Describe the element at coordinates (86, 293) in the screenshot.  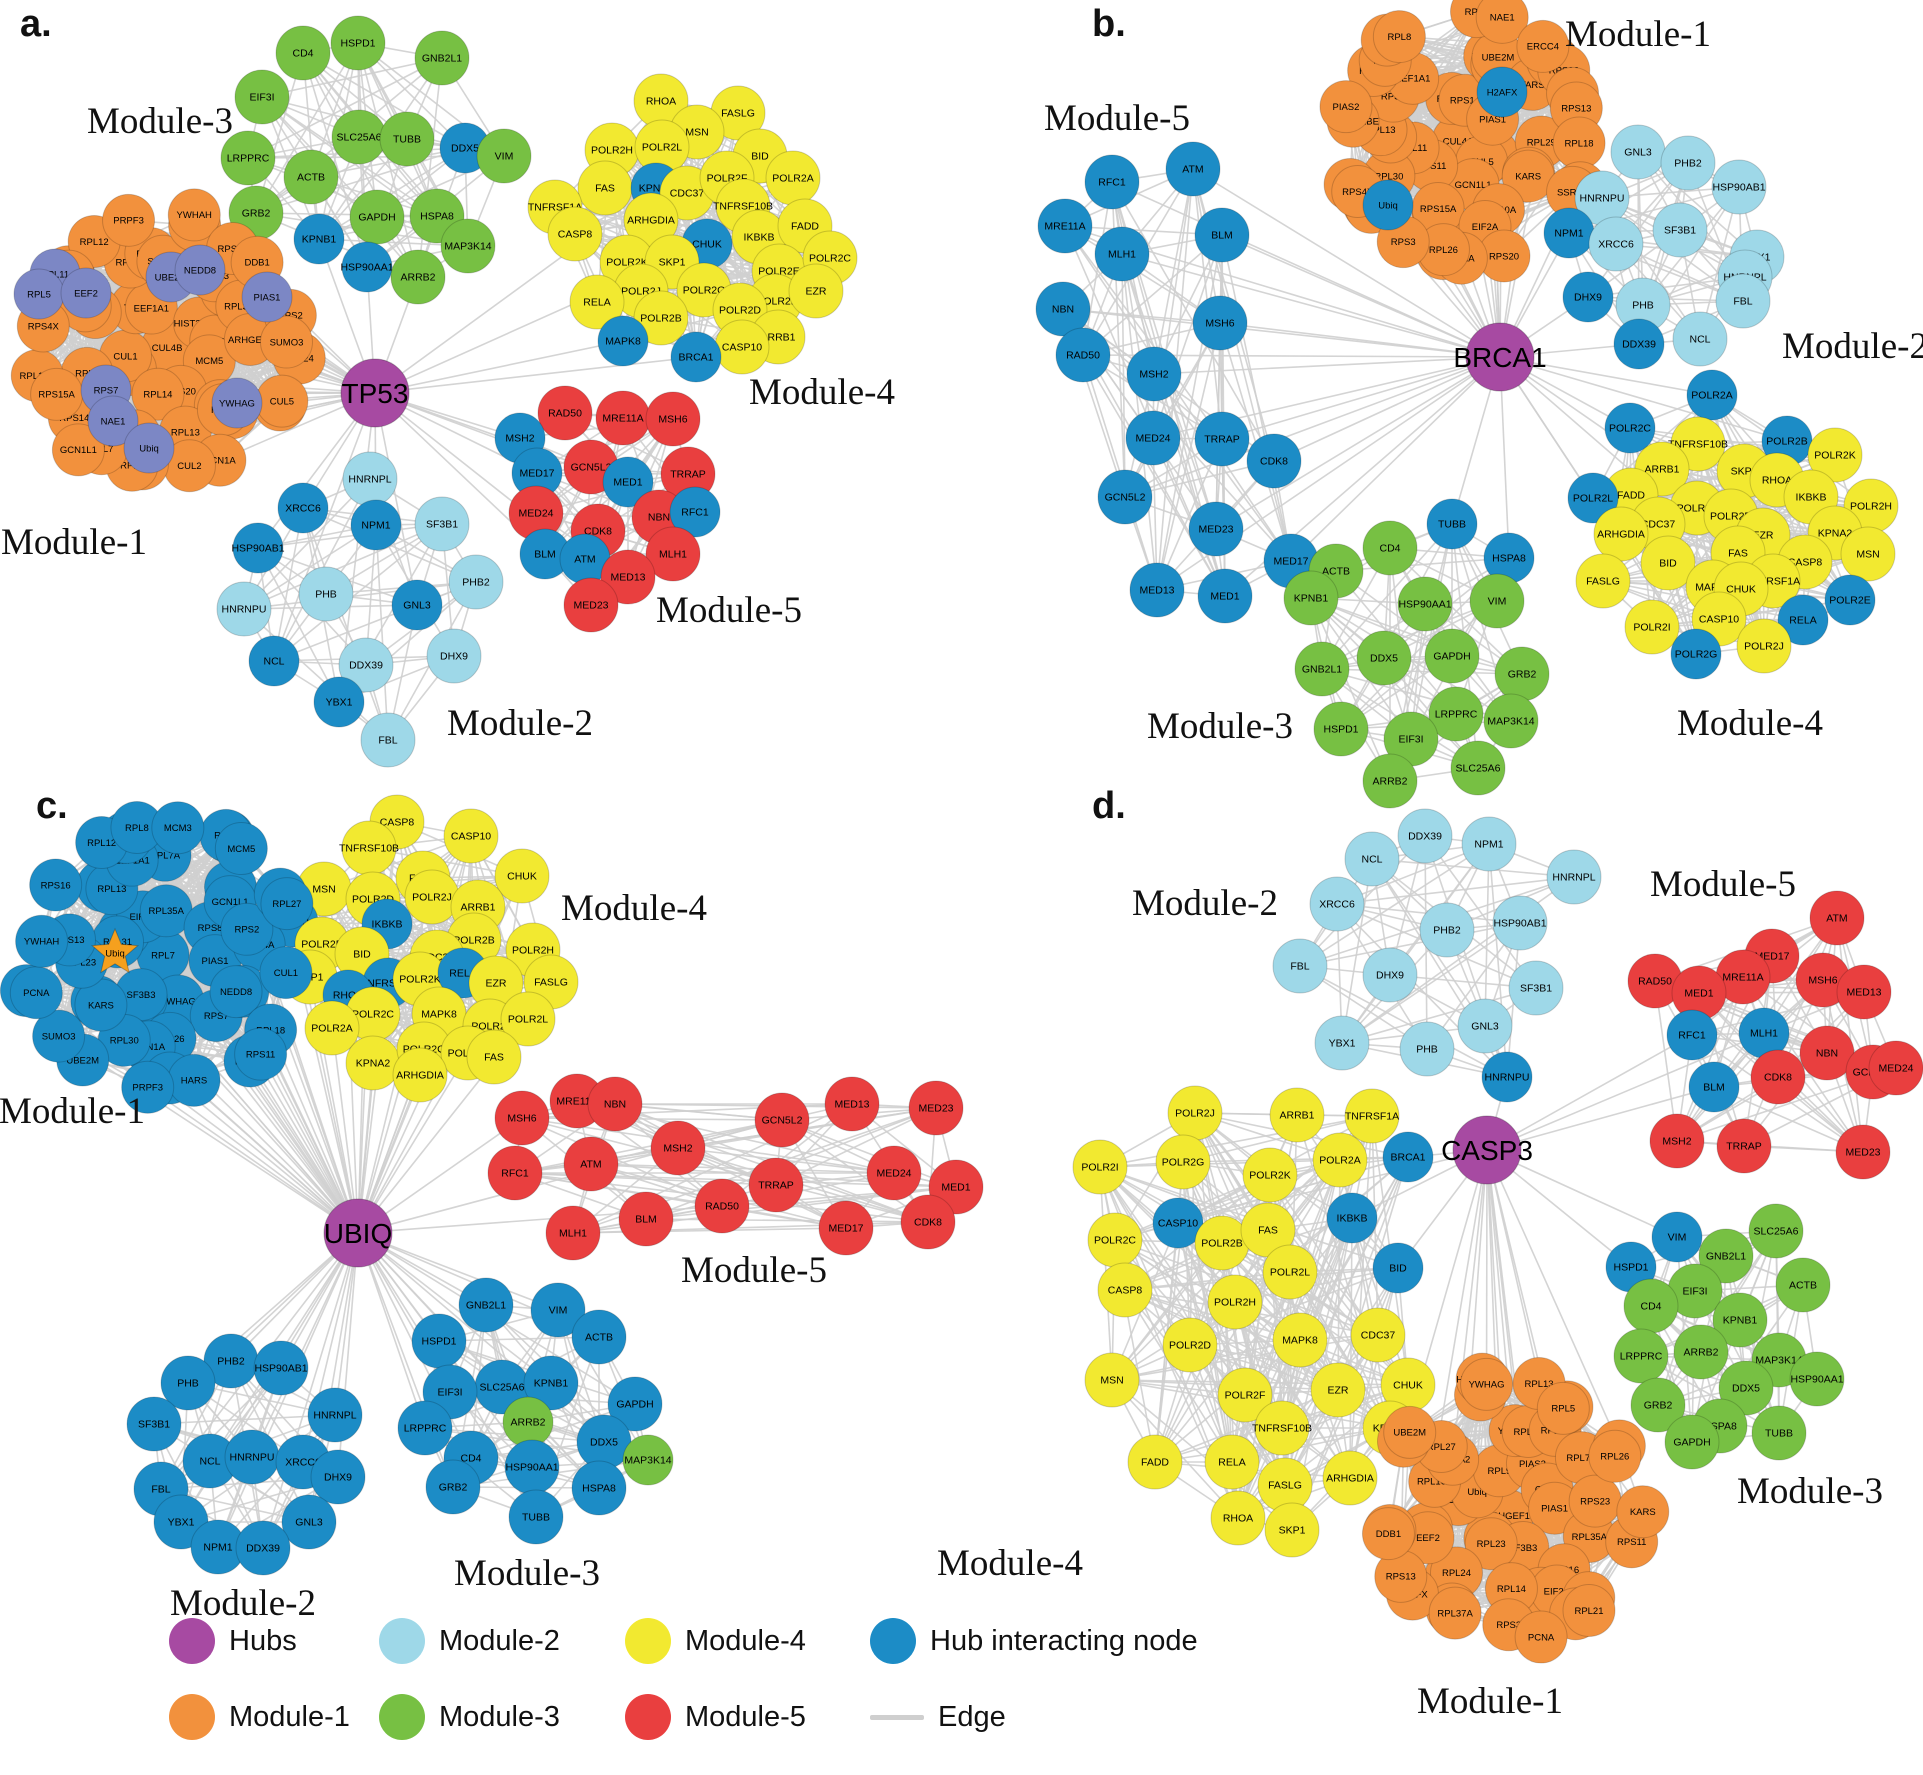
I see `node-EEF2` at that location.